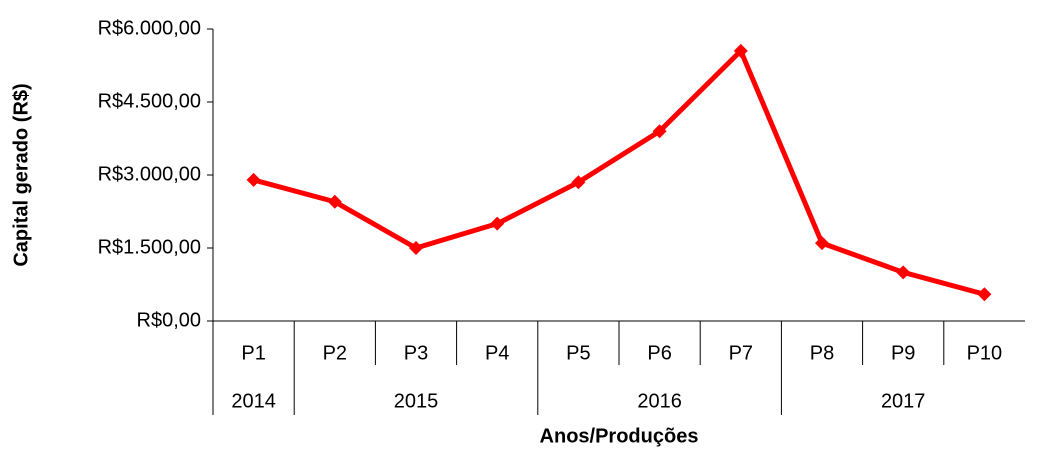 This screenshot has width=1040, height=450. I want to click on x-tick-label: P10, so click(985, 353).